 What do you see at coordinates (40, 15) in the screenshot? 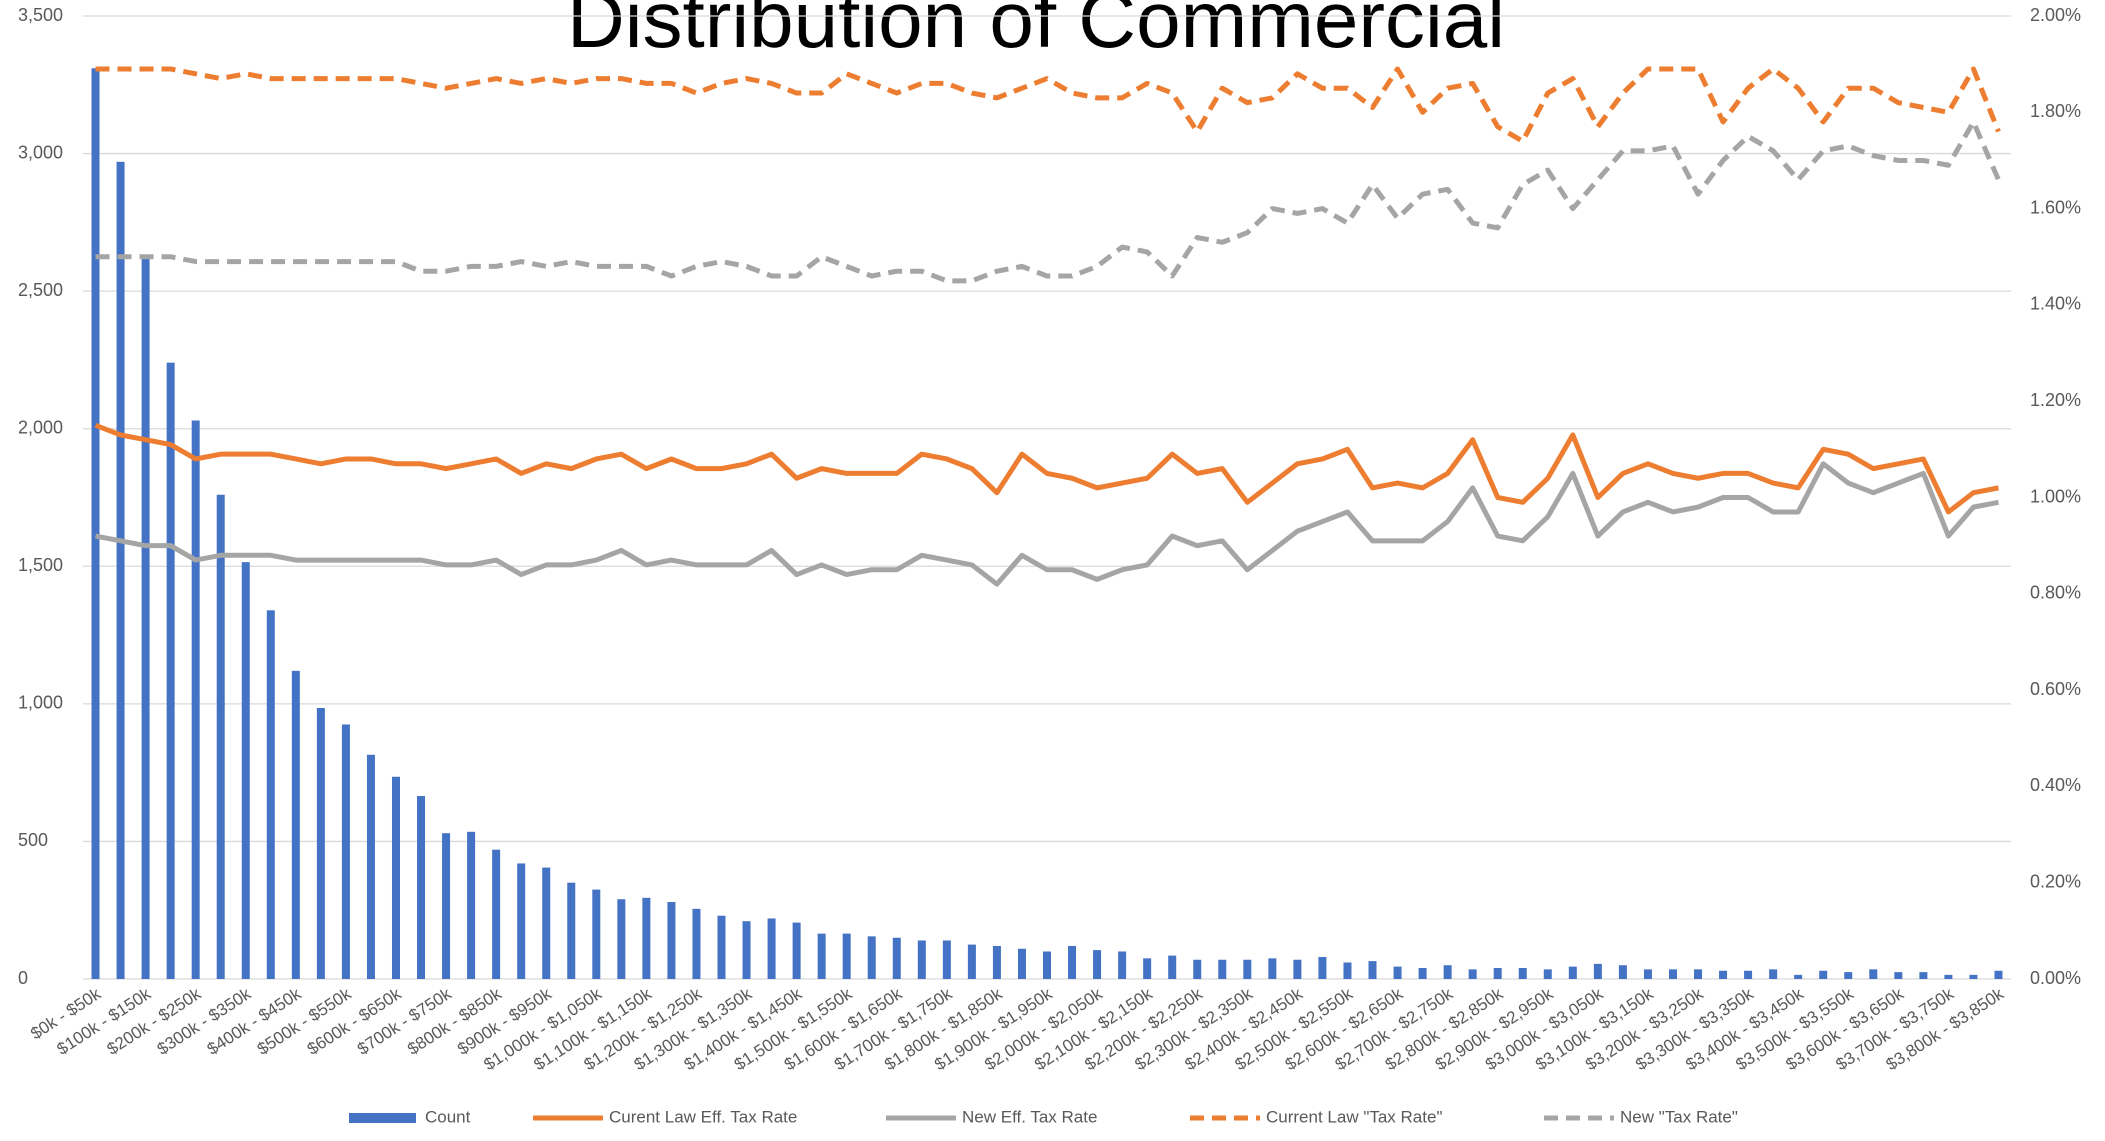
I see `y-tick-label: 3,500` at bounding box center [40, 15].